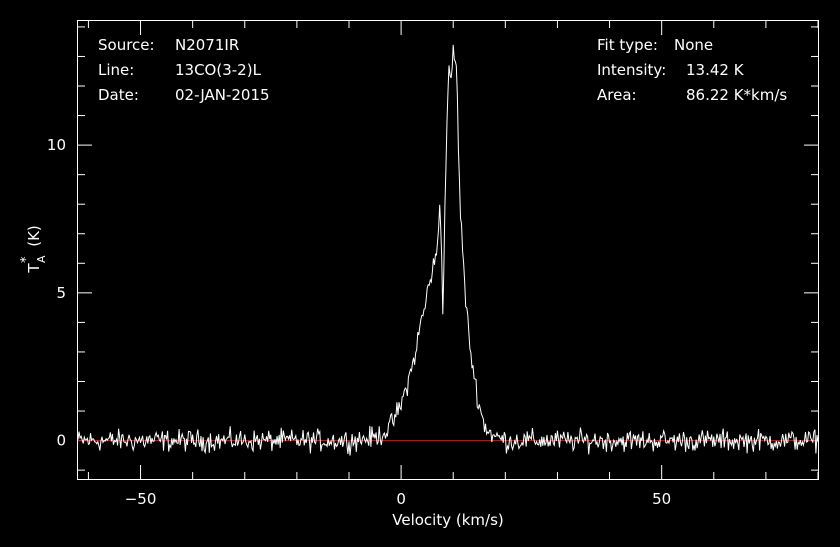  Describe the element at coordinates (26, 259) in the screenshot. I see `y-label-sup: *` at that location.